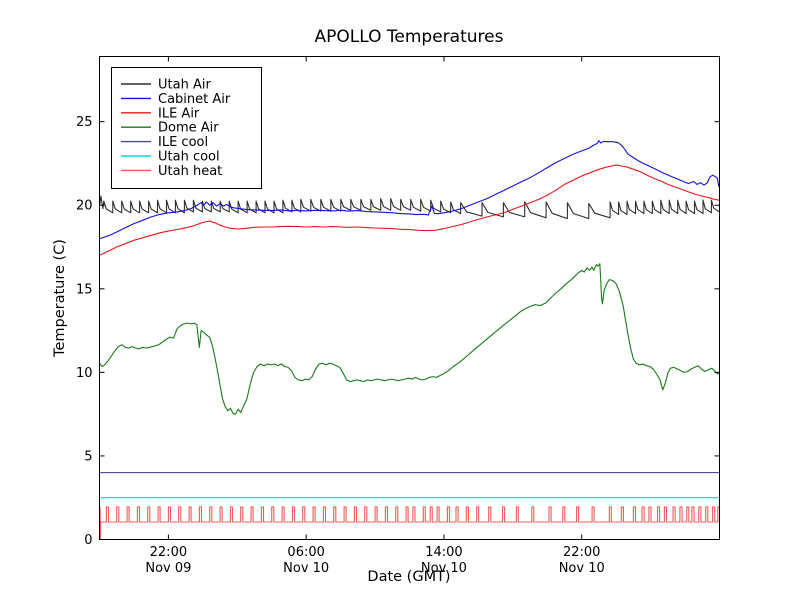  I want to click on legend-label-ile-cool: ILE cool, so click(183, 142).